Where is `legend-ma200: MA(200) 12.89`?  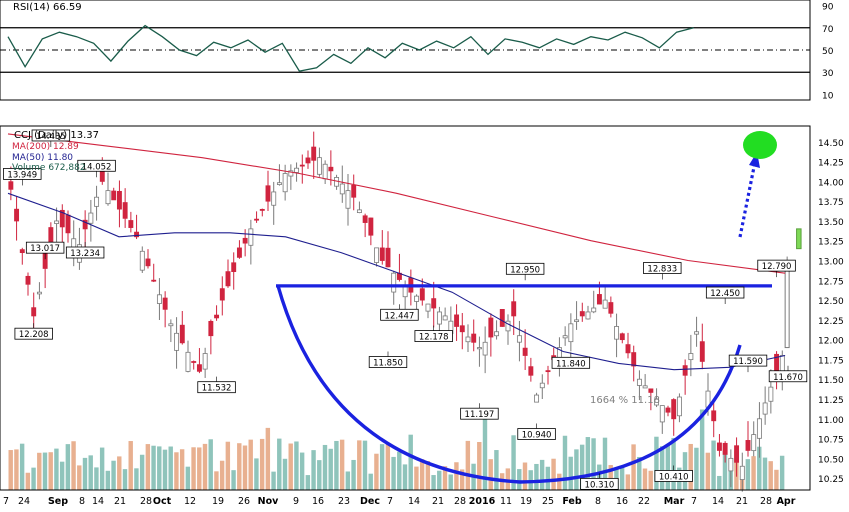 legend-ma200: MA(200) 12.89 is located at coordinates (45, 147).